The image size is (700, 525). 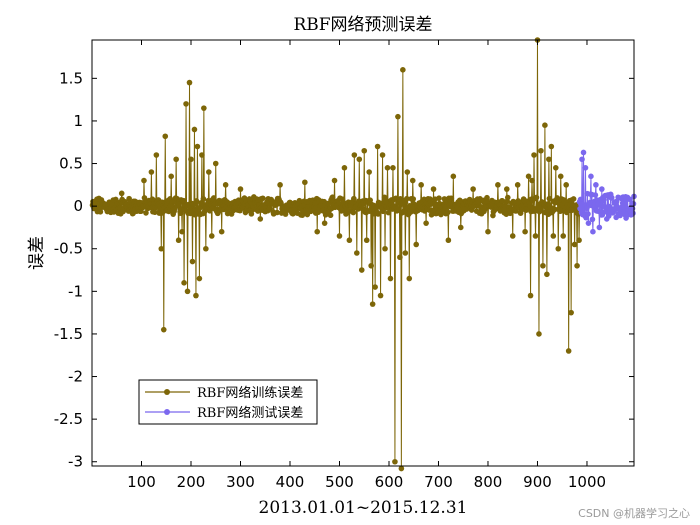 What do you see at coordinates (240, 482) in the screenshot?
I see `x-tick-label: 300` at bounding box center [240, 482].